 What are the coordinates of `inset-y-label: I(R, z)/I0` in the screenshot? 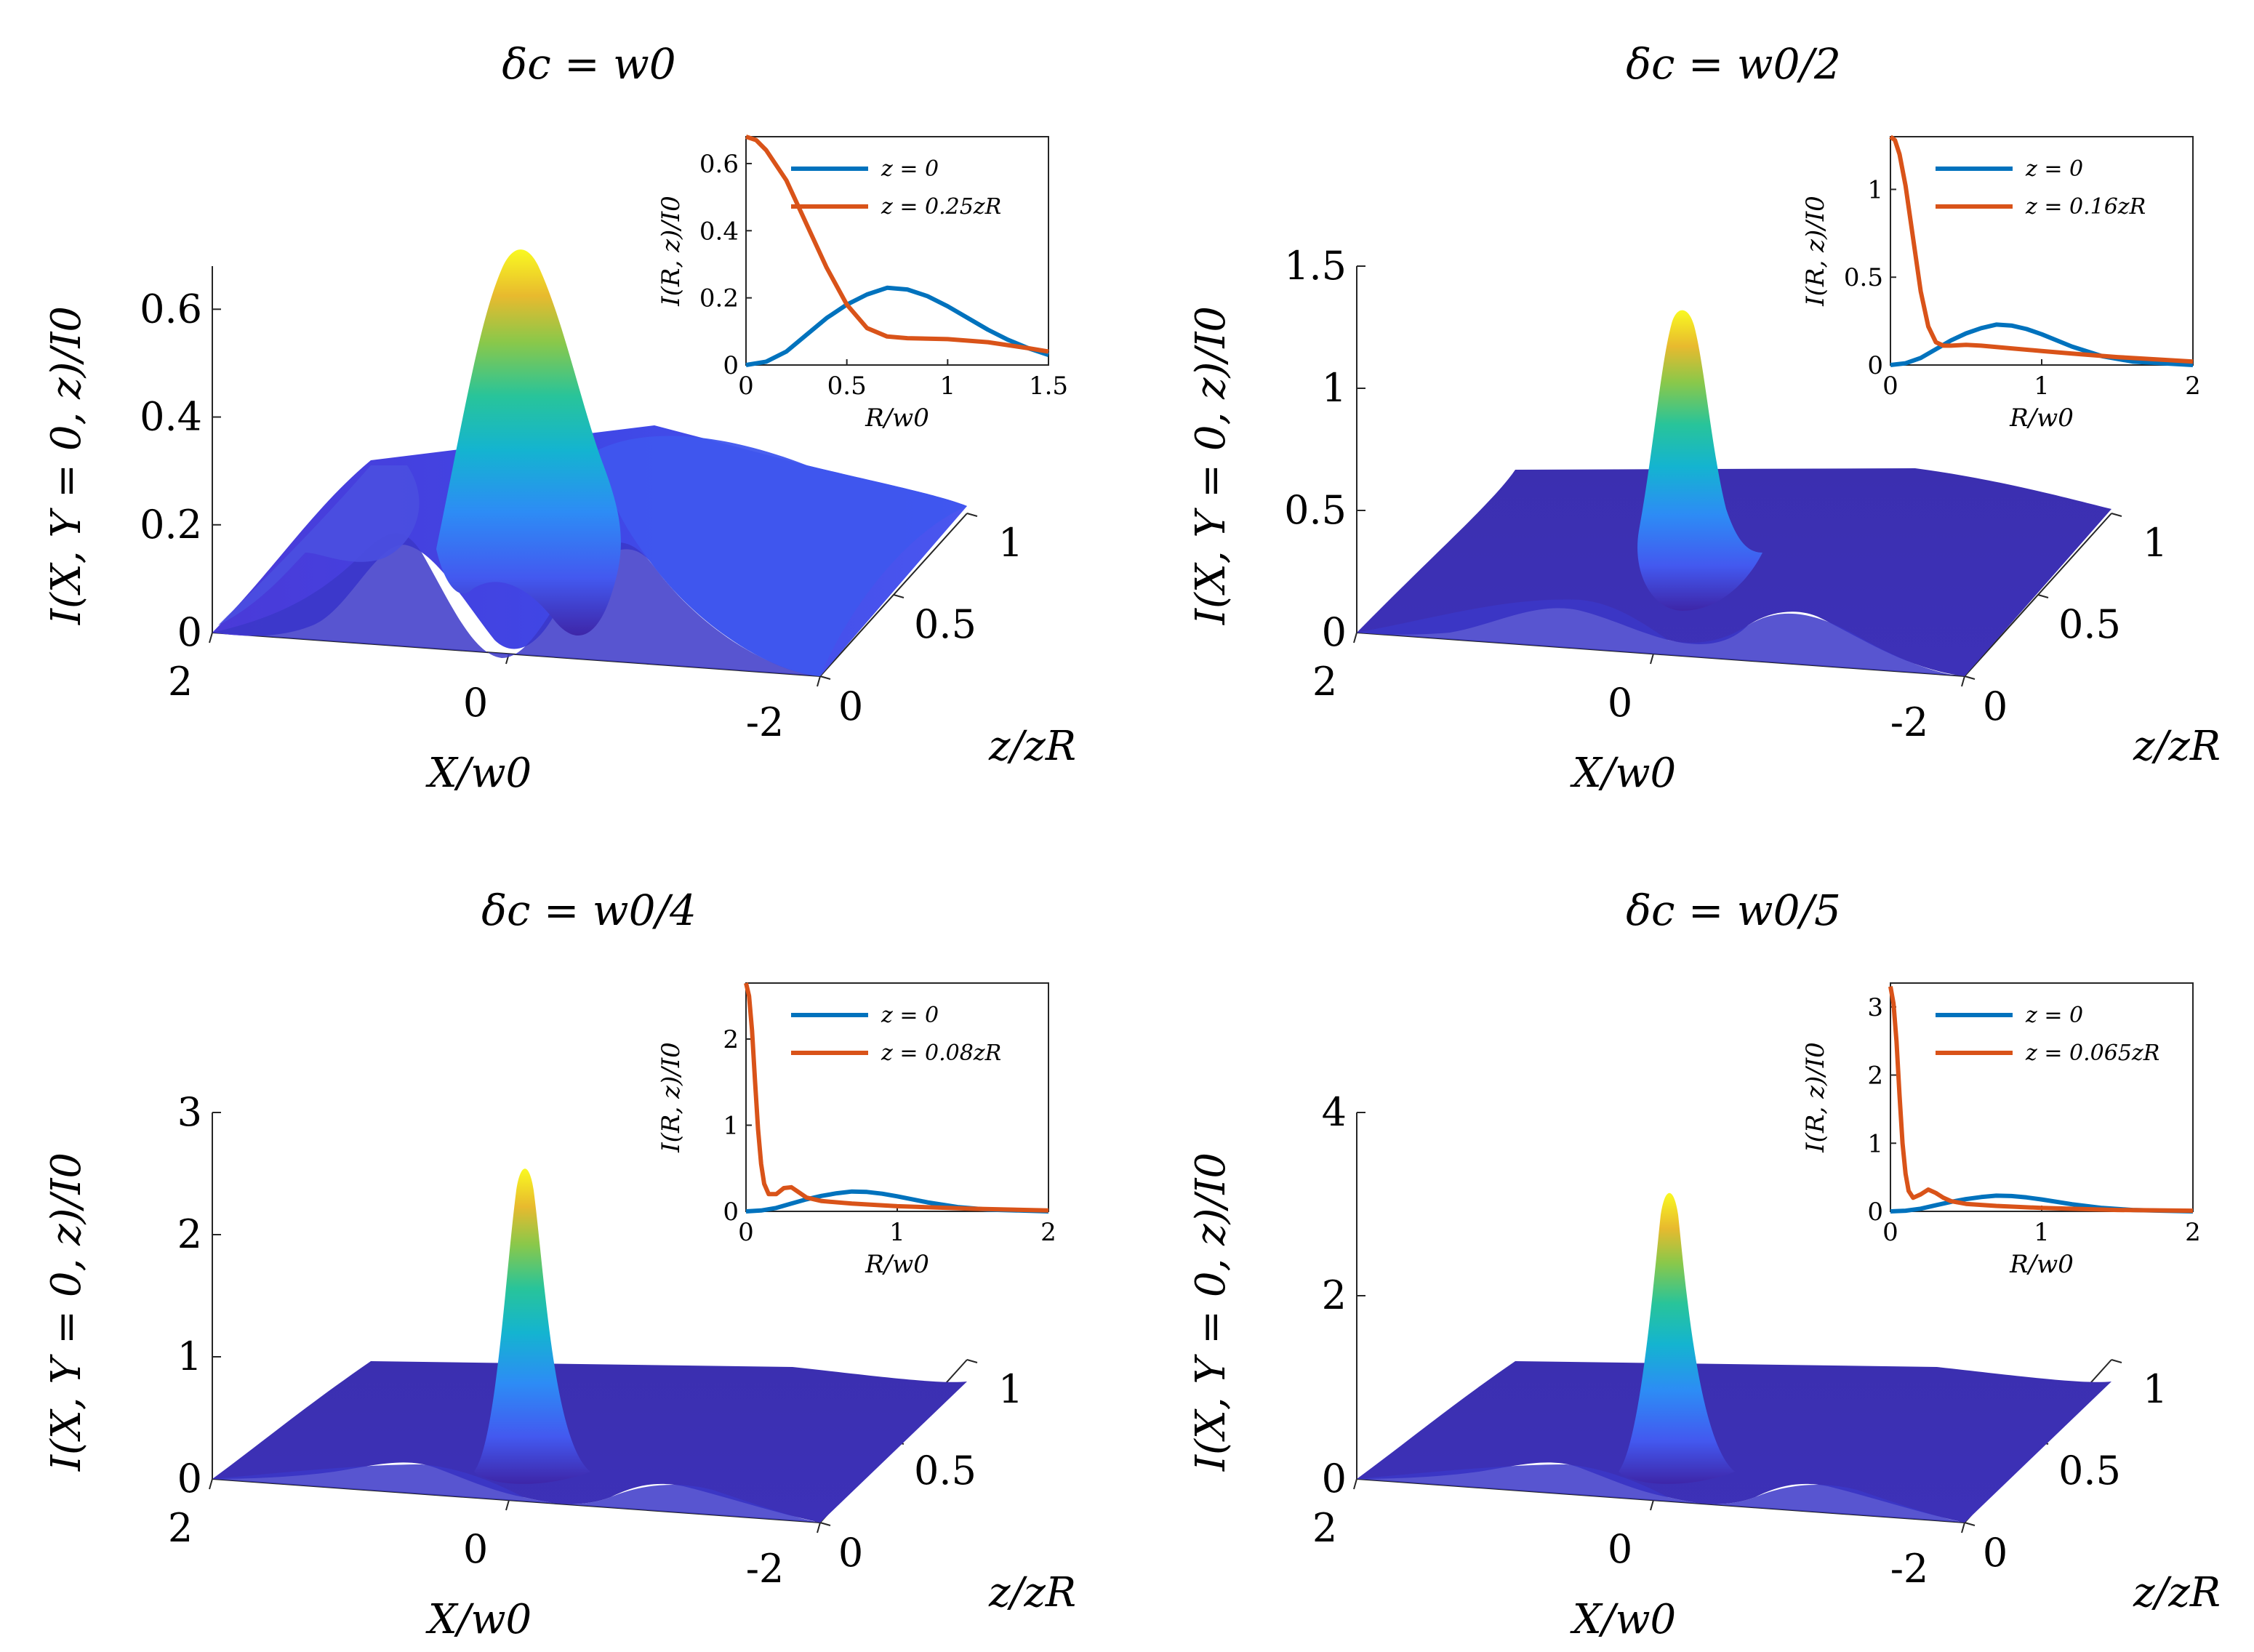 It's located at (1815, 1097).